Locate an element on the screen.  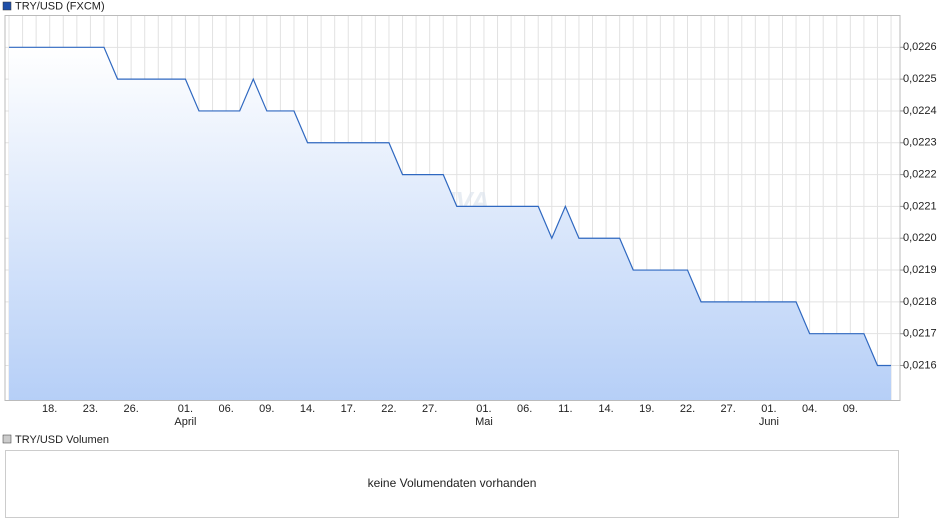
legend-label: TRY/USD Volumen is located at coordinates (62, 440).